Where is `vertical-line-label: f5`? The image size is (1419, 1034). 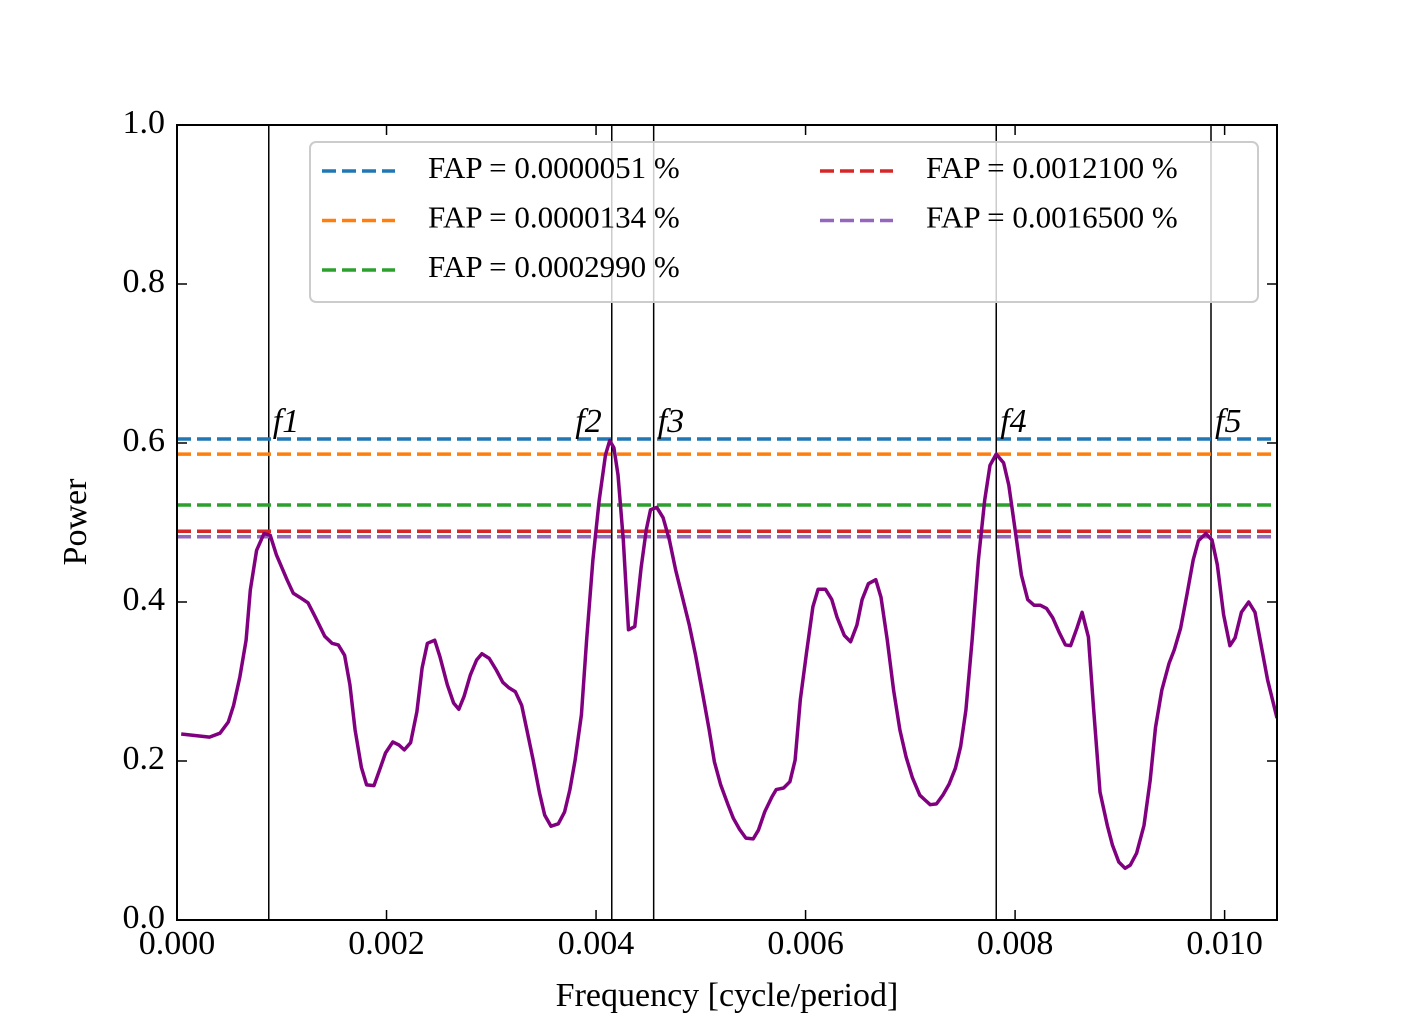
vertical-line-label: f5 is located at coordinates (1228, 421).